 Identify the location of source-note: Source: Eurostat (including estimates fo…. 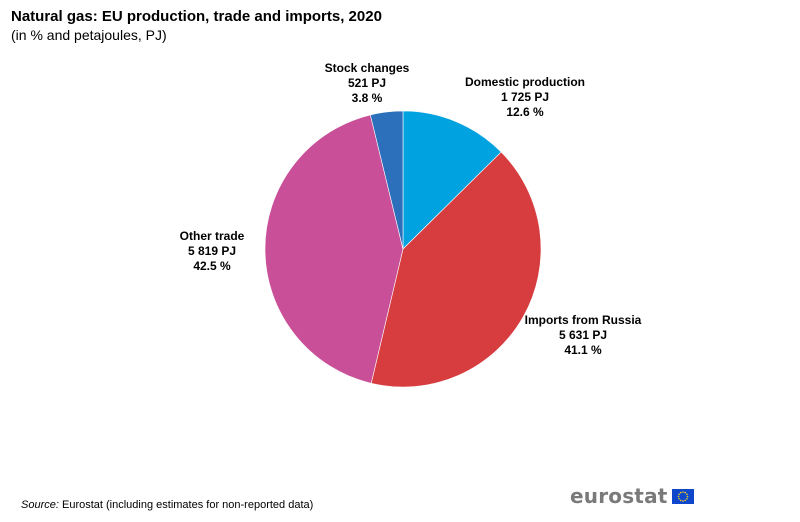
(167, 505).